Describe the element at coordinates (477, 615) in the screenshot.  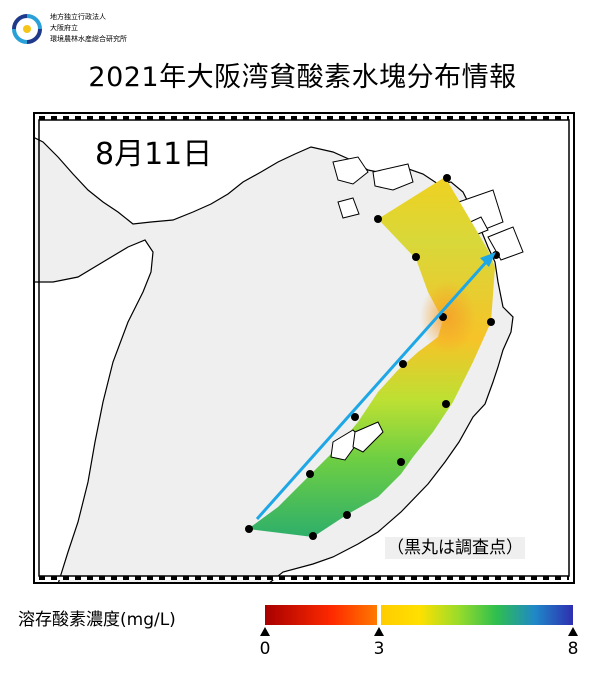
I see `legend-high-range` at that location.